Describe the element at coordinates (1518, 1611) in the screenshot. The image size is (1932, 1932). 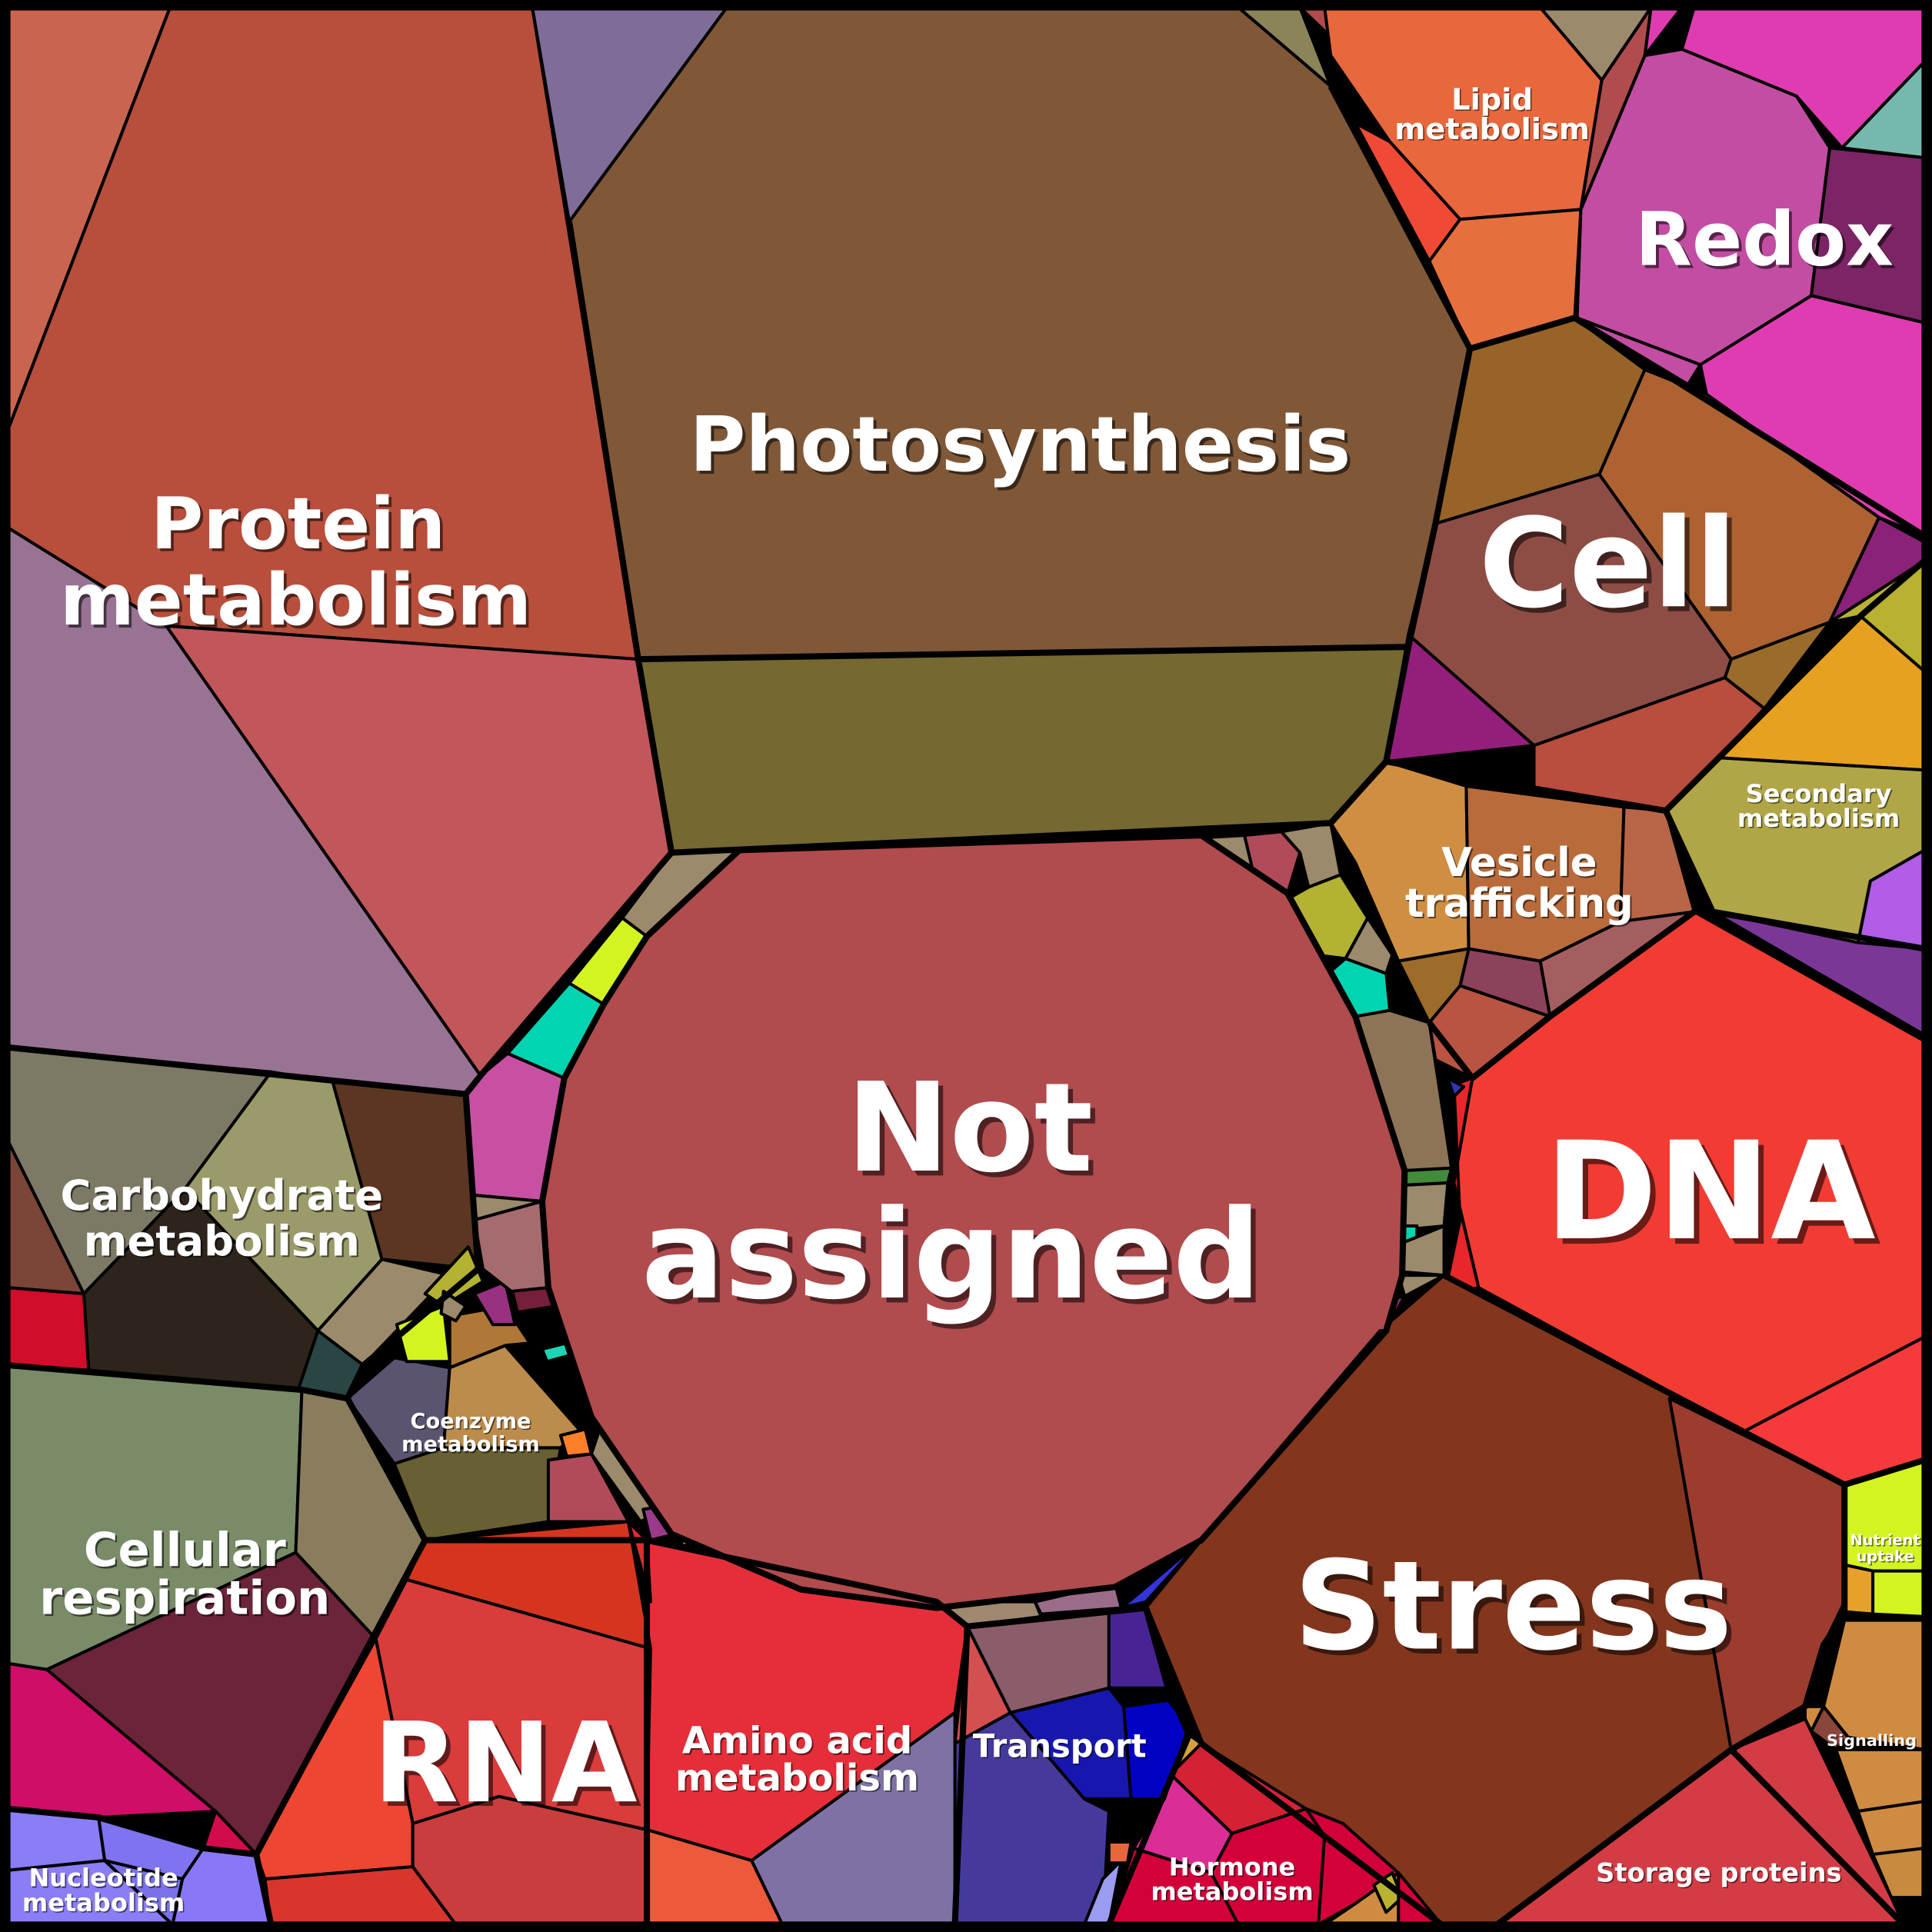
I see `label-stress-shadow: Stress` at that location.